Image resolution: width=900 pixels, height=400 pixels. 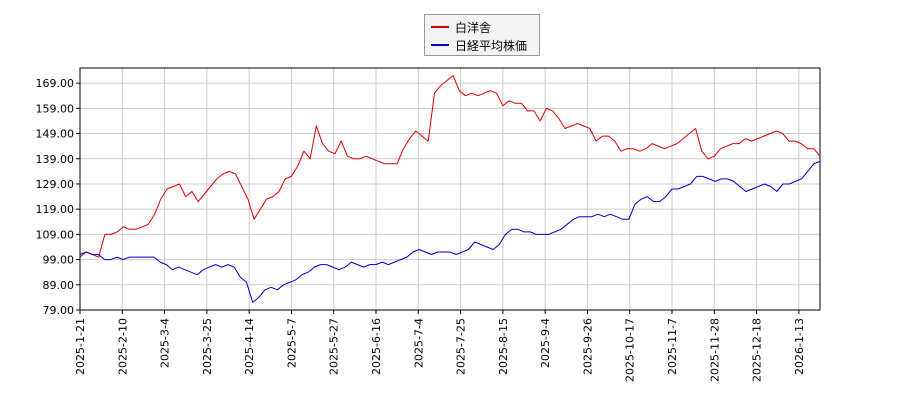 What do you see at coordinates (59, 310) in the screenshot?
I see `y-tick-label: 79.00` at bounding box center [59, 310].